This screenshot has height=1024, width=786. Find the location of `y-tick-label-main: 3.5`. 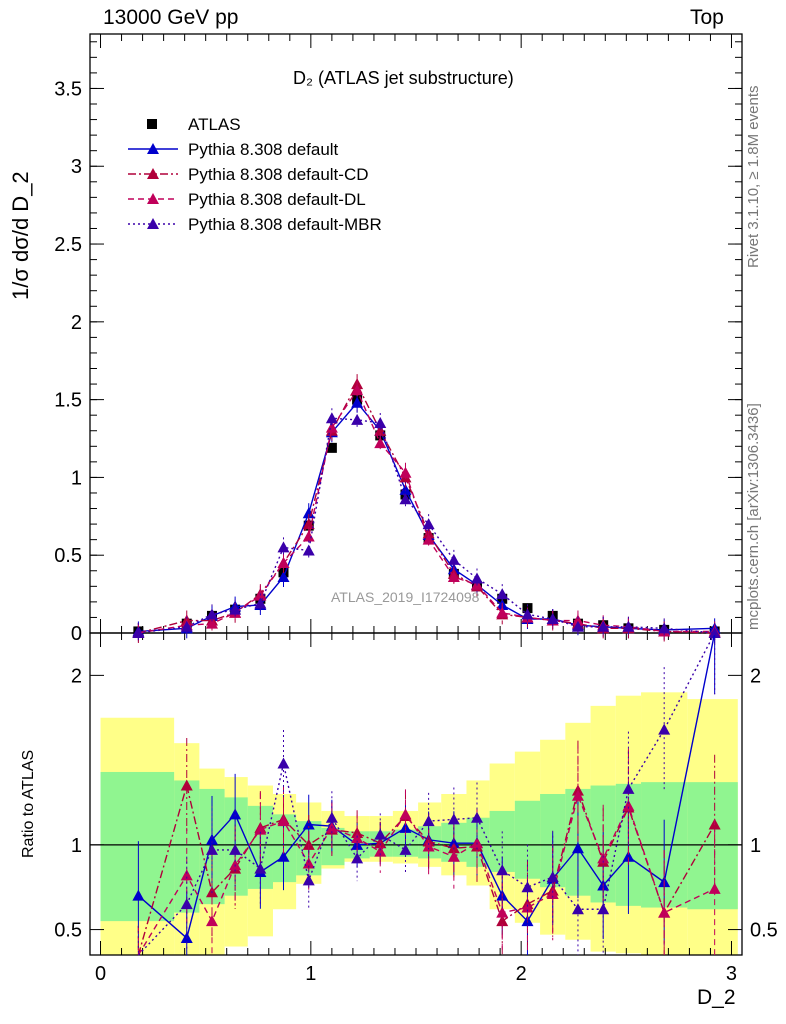

y-tick-label-main: 3.5 is located at coordinates (68, 89).